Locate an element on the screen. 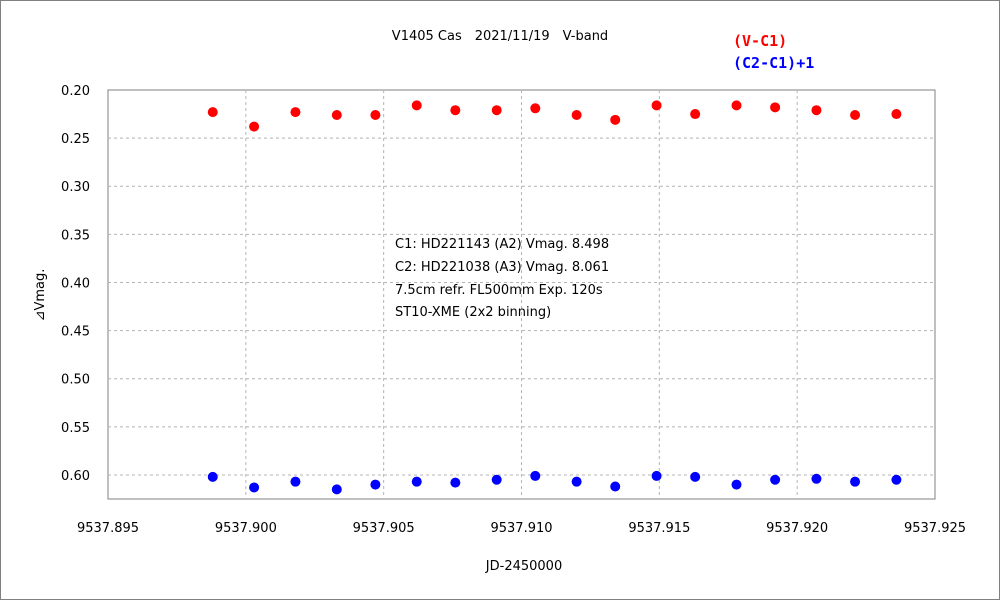 Image resolution: width=1000 pixels, height=600 pixels. y-tick-label: 0.50 is located at coordinates (75, 380).